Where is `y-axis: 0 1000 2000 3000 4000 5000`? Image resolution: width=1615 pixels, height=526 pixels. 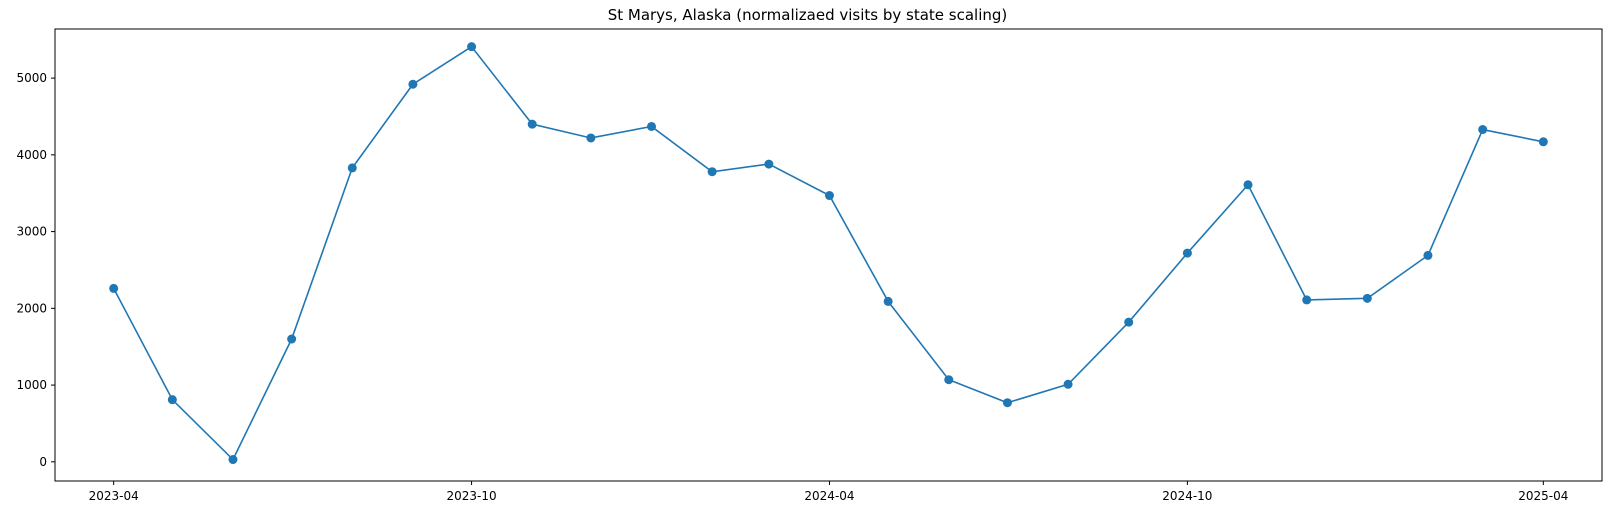 y-axis: 0 1000 2000 3000 4000 5000 is located at coordinates (35, 270).